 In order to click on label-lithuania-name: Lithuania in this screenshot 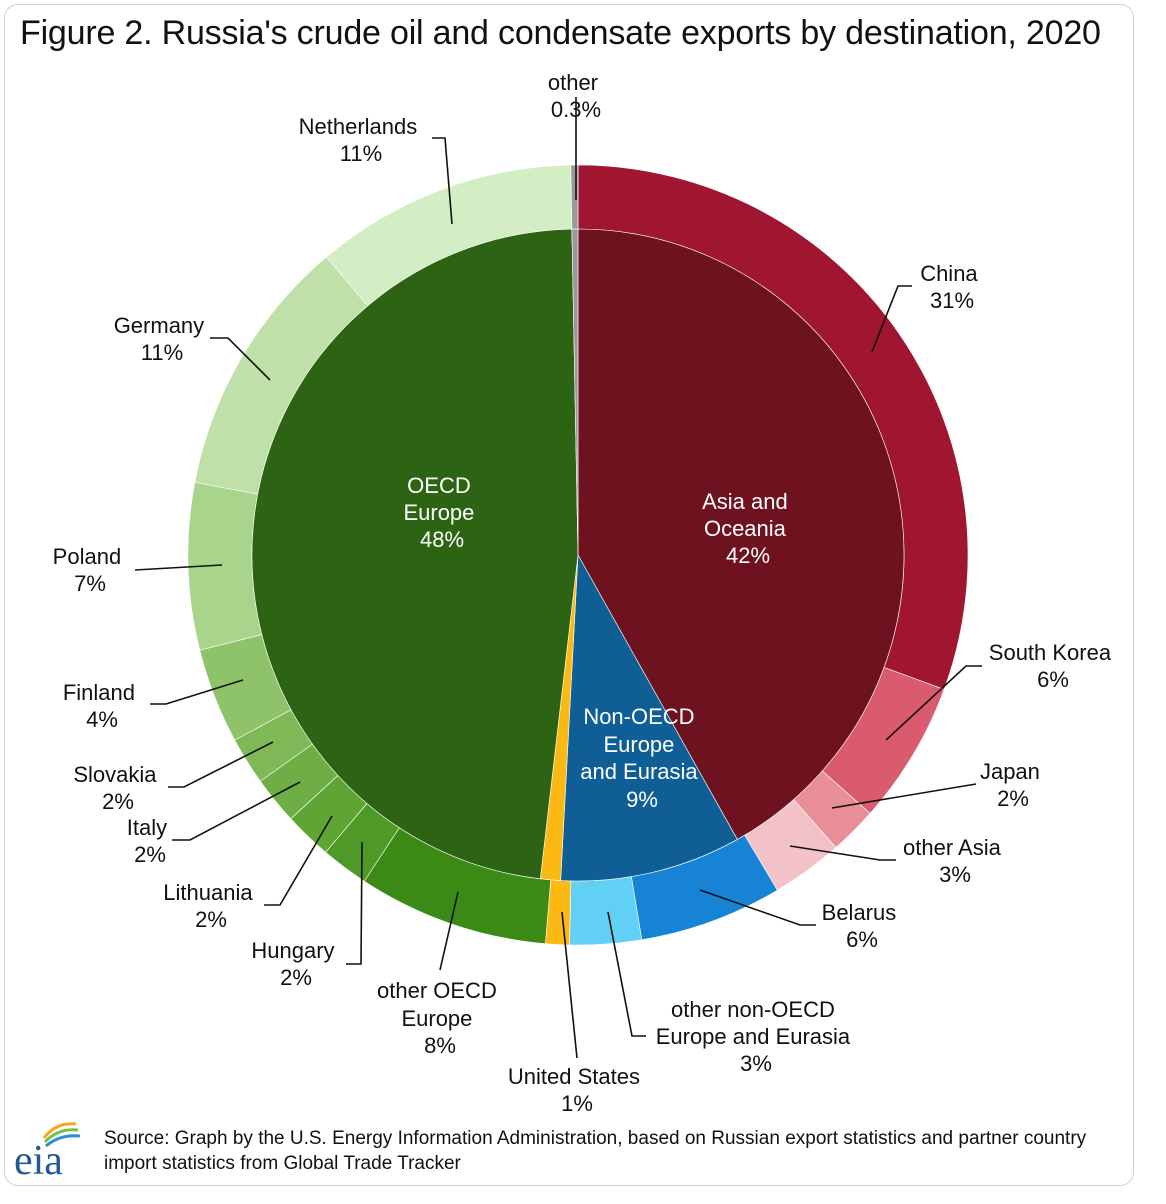, I will do `click(208, 892)`.